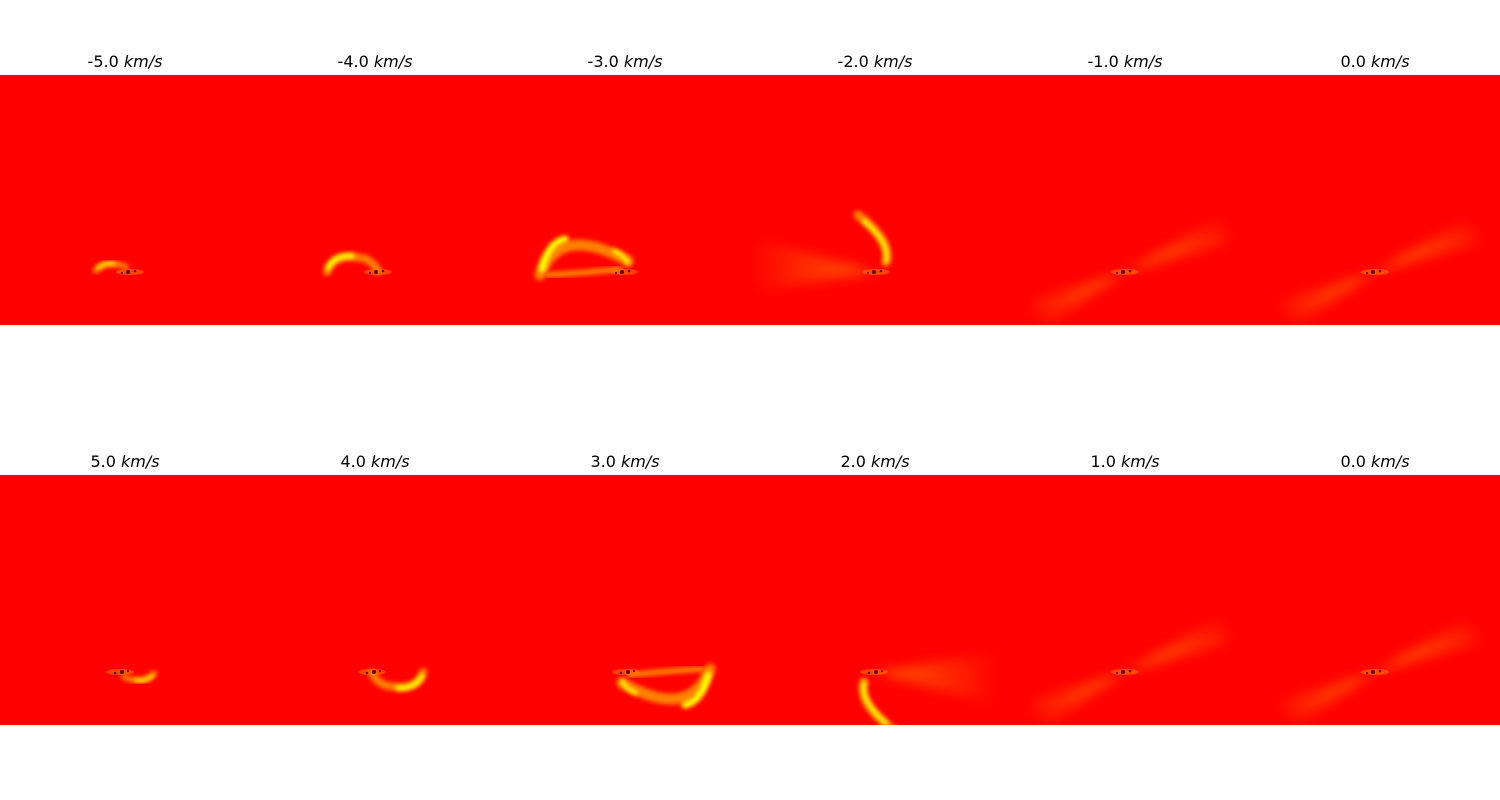  I want to click on channel-panel-3: -2.0 km/s, so click(875, 188).